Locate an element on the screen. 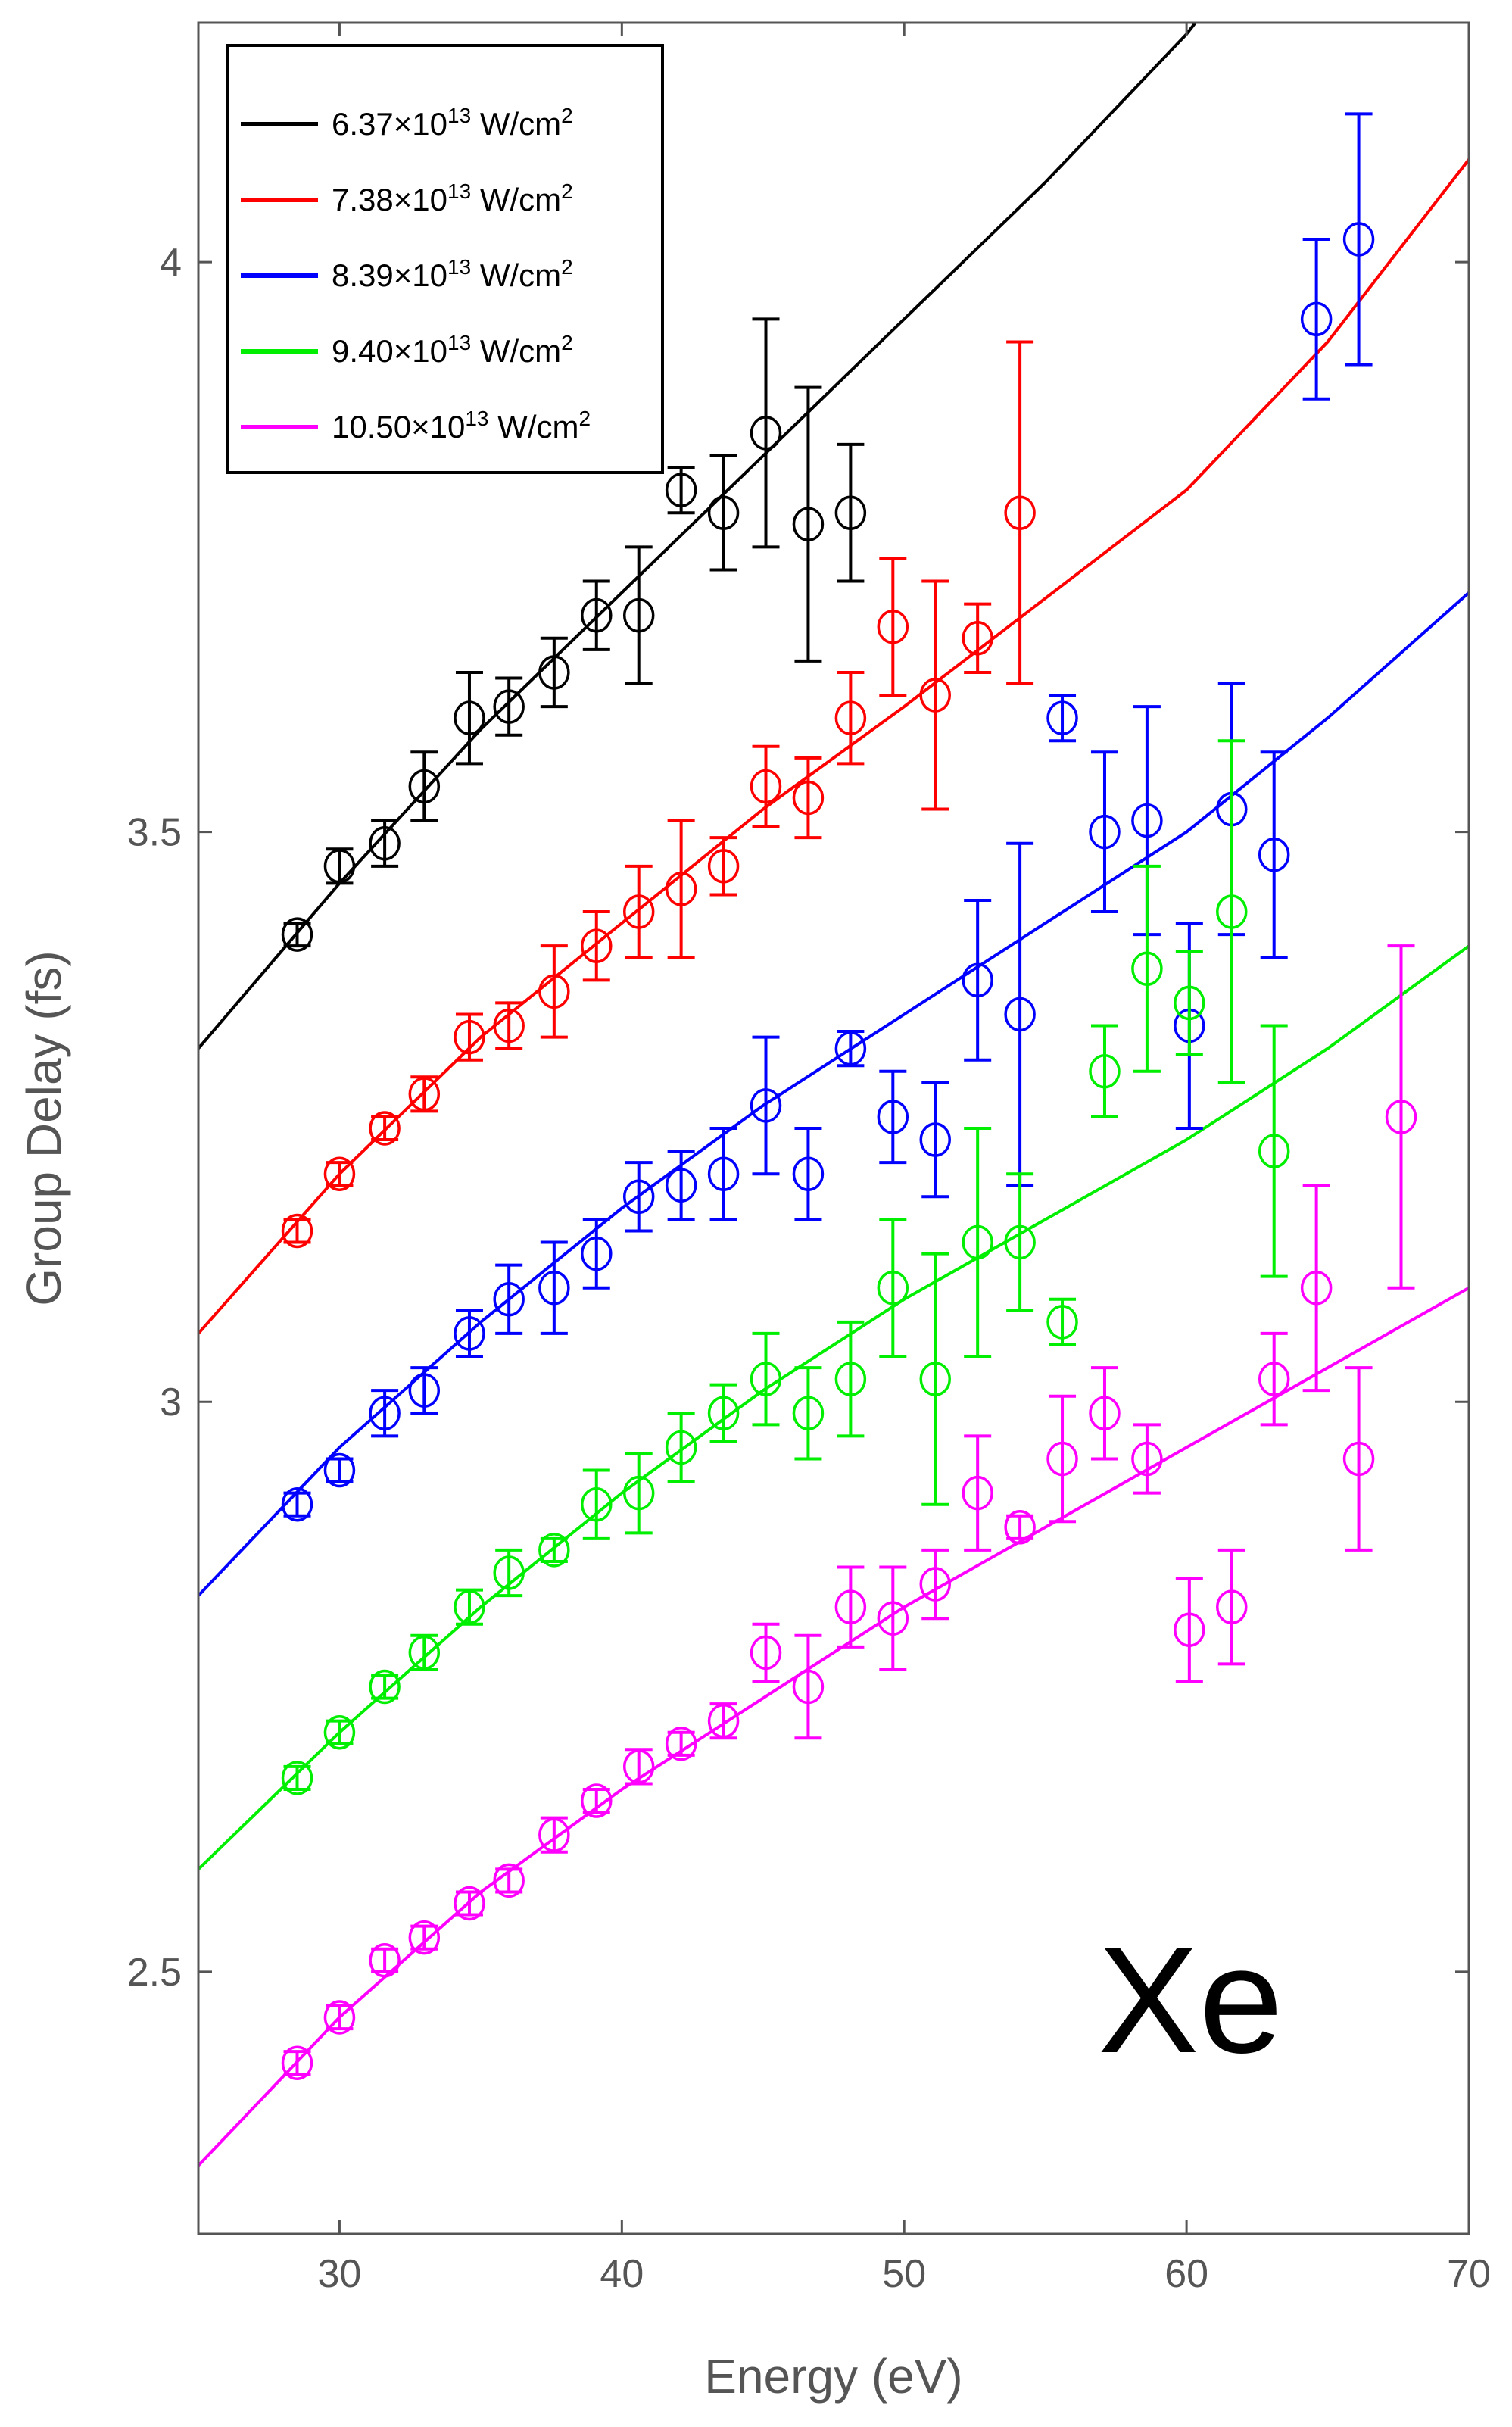  y-tick-label: 3 is located at coordinates (171, 1402).